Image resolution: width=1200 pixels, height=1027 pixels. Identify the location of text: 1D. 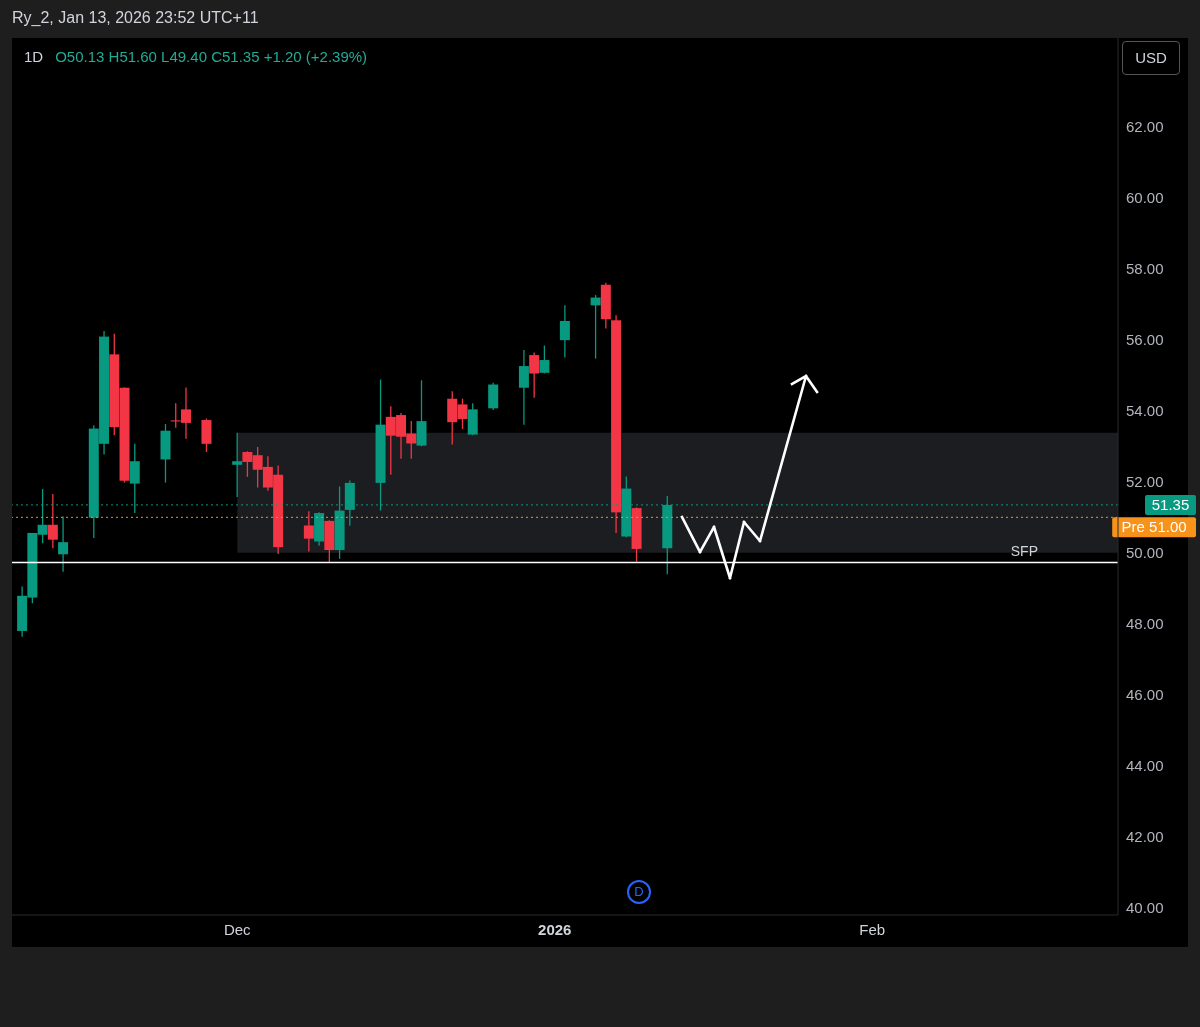
(34, 56).